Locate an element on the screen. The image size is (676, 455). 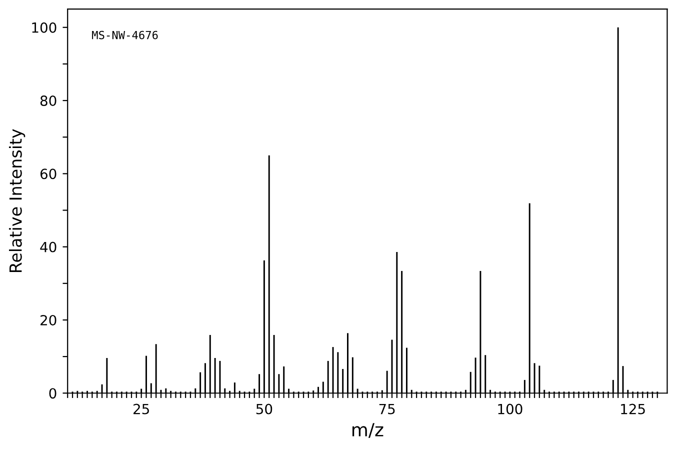
y-tick-label: 60 is located at coordinates (48, 174).